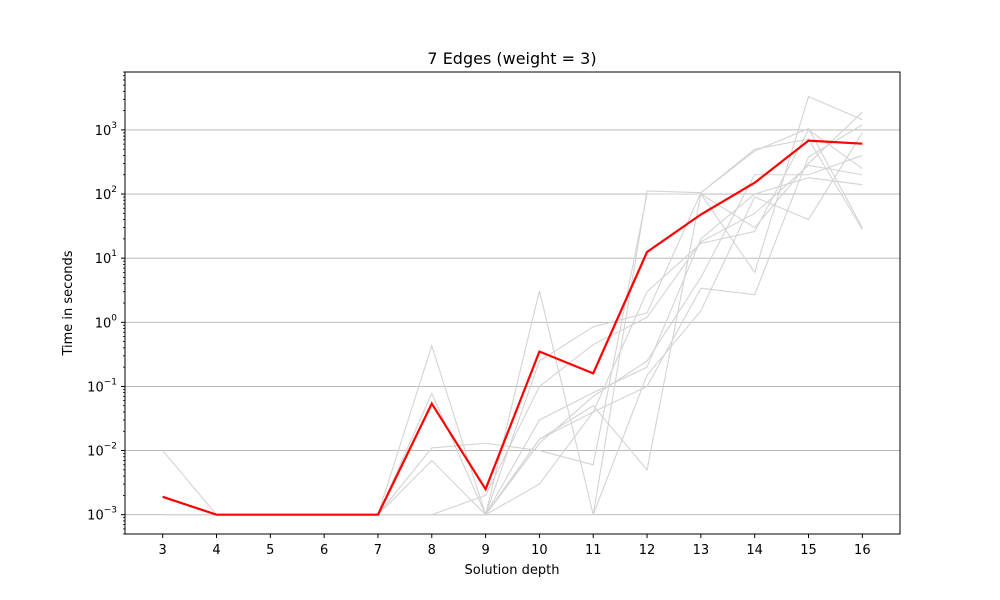 This screenshot has height=600, width=1000. What do you see at coordinates (432, 550) in the screenshot?
I see `x-tick-label-5: 8` at bounding box center [432, 550].